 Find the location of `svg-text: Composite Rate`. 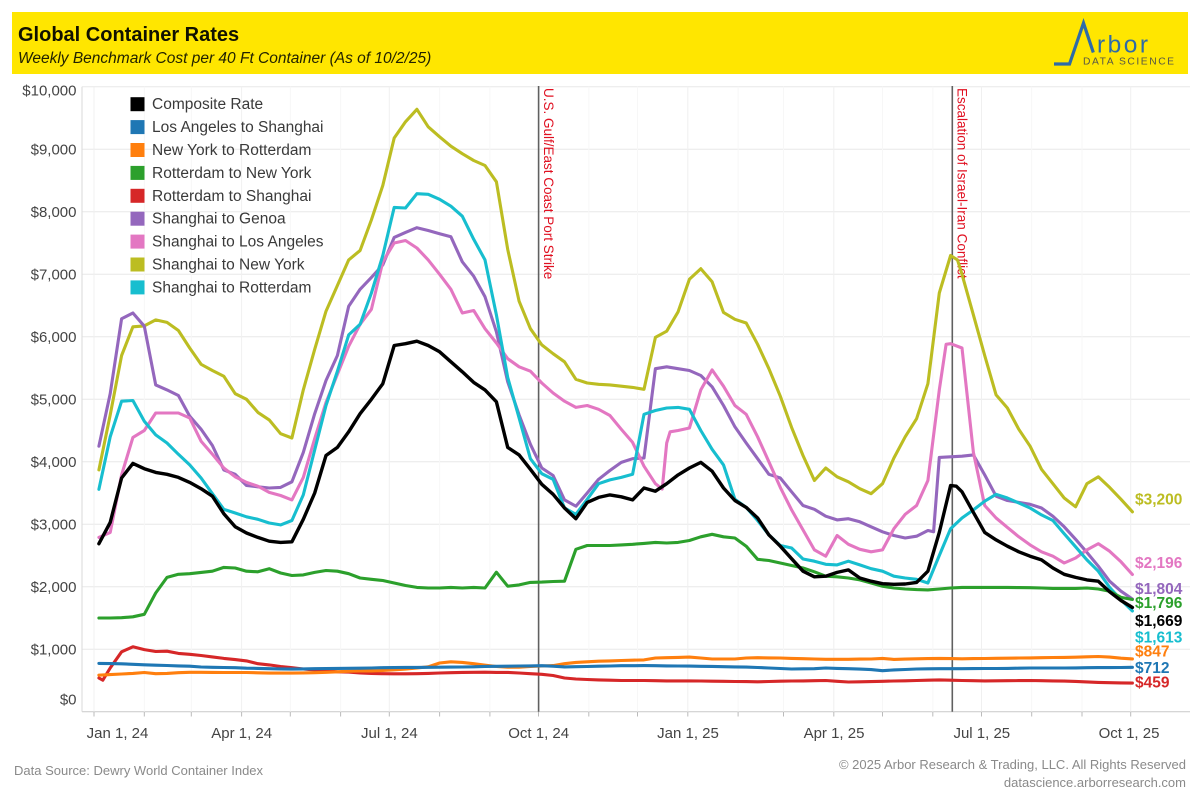

svg-text: Composite Rate is located at coordinates (207, 104).